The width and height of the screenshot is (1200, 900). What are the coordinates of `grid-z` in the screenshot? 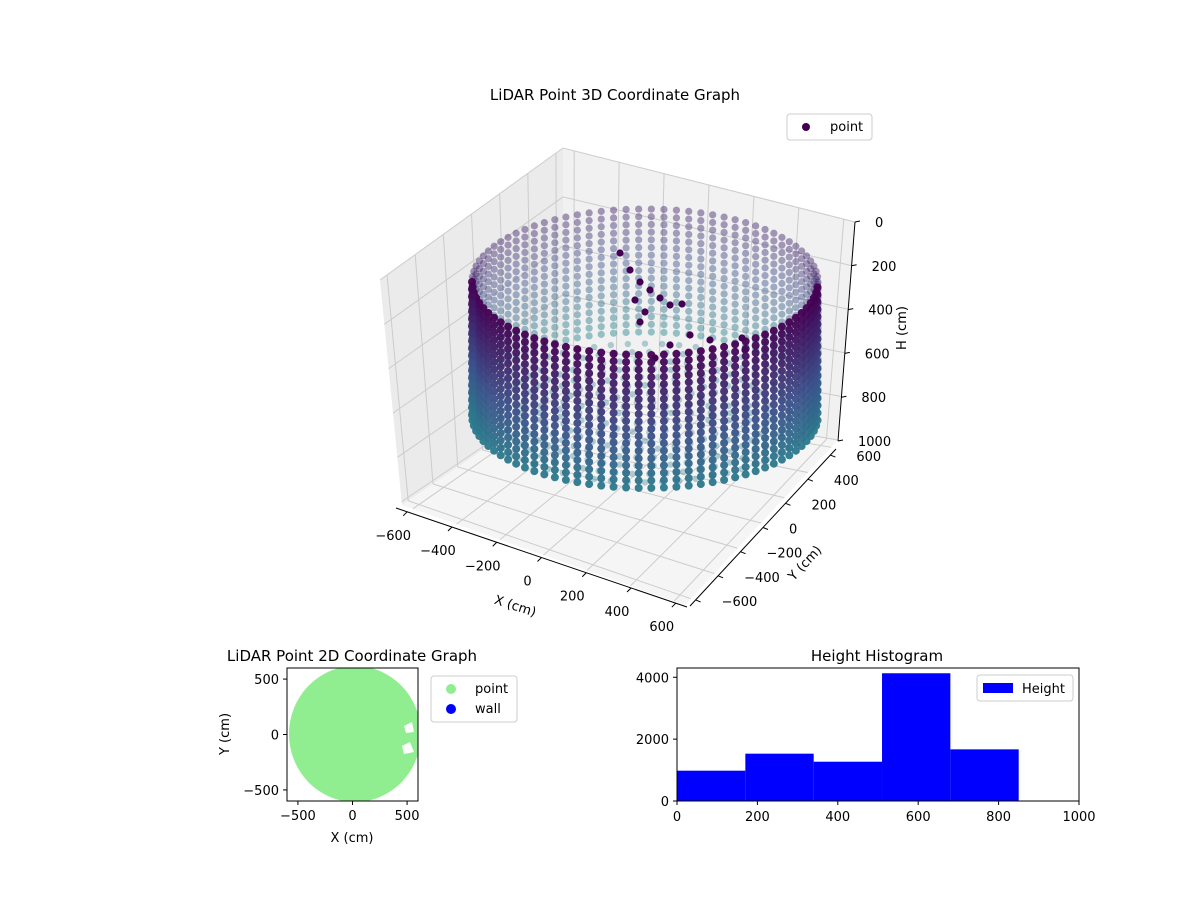 It's located at (618, 260).